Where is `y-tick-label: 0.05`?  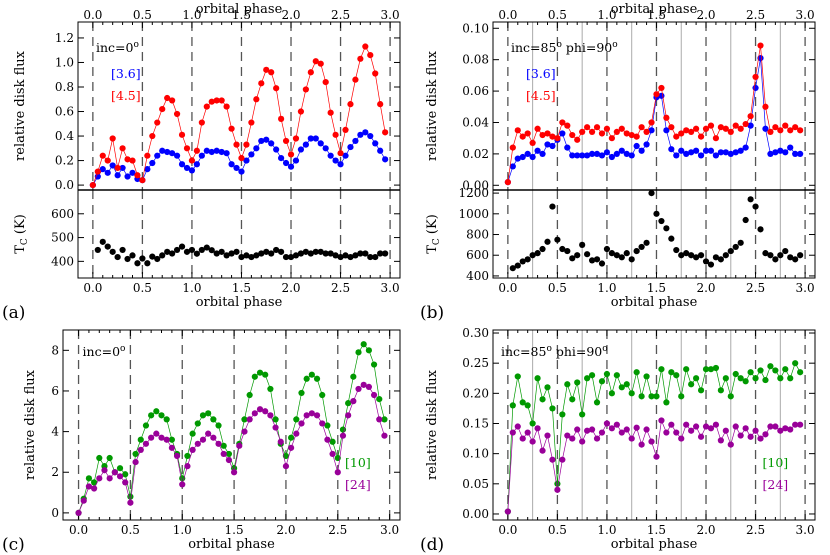 y-tick-label: 0.05 is located at coordinates (475, 484).